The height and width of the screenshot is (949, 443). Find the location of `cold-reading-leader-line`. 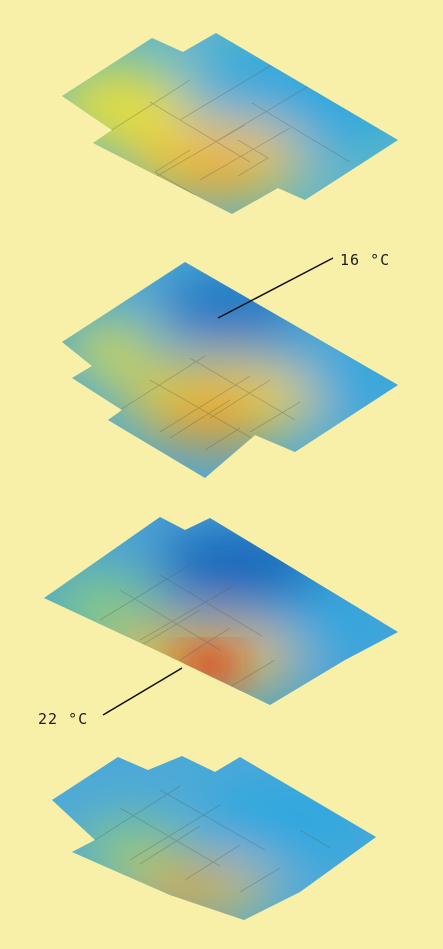

cold-reading-leader-line is located at coordinates (275, 288).